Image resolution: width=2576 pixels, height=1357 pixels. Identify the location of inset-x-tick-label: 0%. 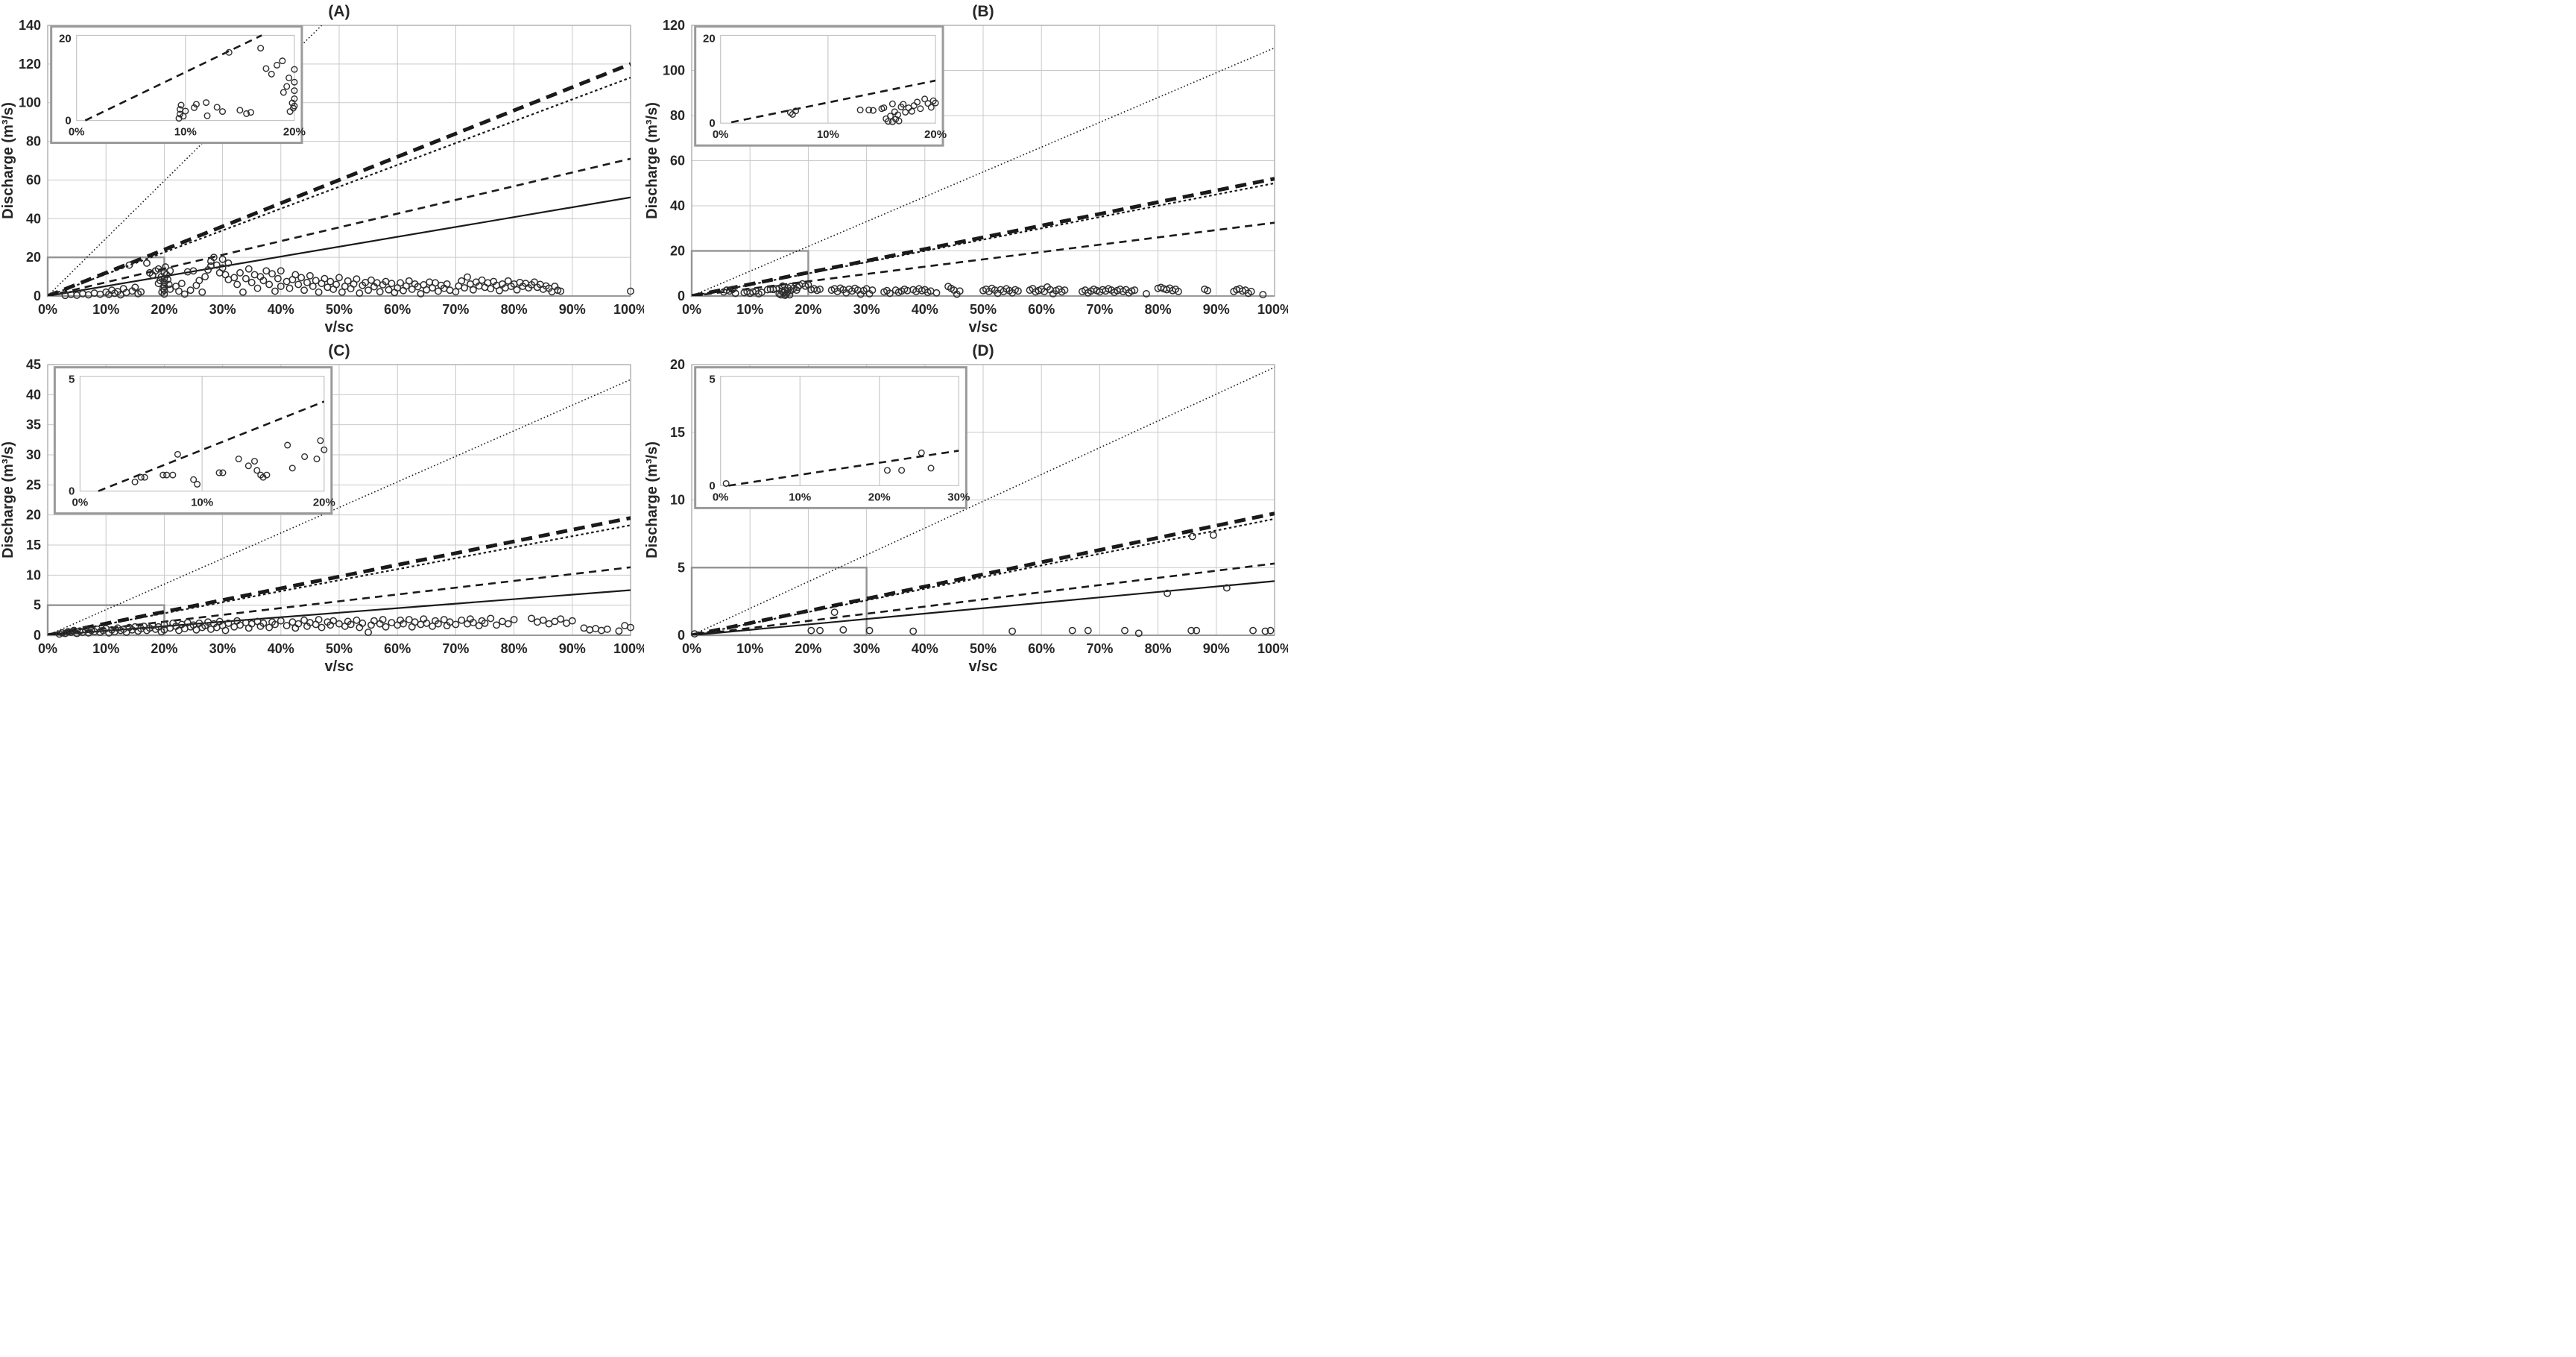
(81, 503).